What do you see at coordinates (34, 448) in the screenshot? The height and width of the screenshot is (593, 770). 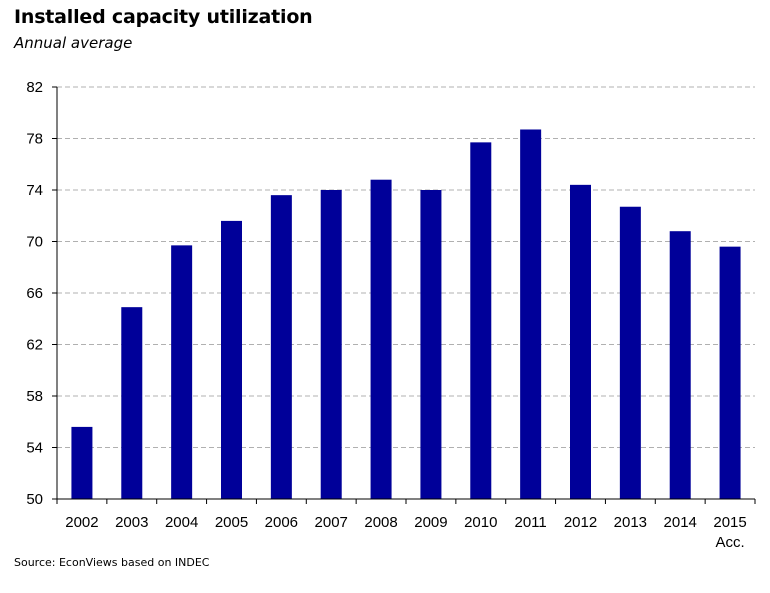 I see `y-tick-label: 54` at bounding box center [34, 448].